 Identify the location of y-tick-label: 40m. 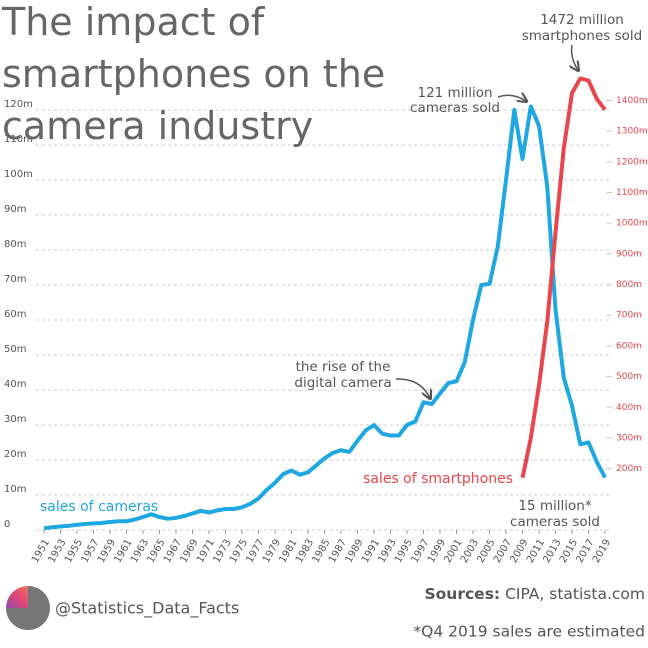
(15, 384).